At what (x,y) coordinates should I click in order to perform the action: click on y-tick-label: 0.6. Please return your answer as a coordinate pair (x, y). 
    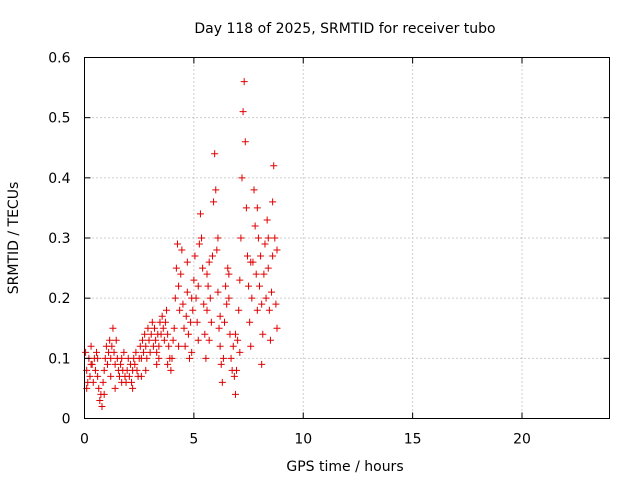
    Looking at the image, I should click on (59, 59).